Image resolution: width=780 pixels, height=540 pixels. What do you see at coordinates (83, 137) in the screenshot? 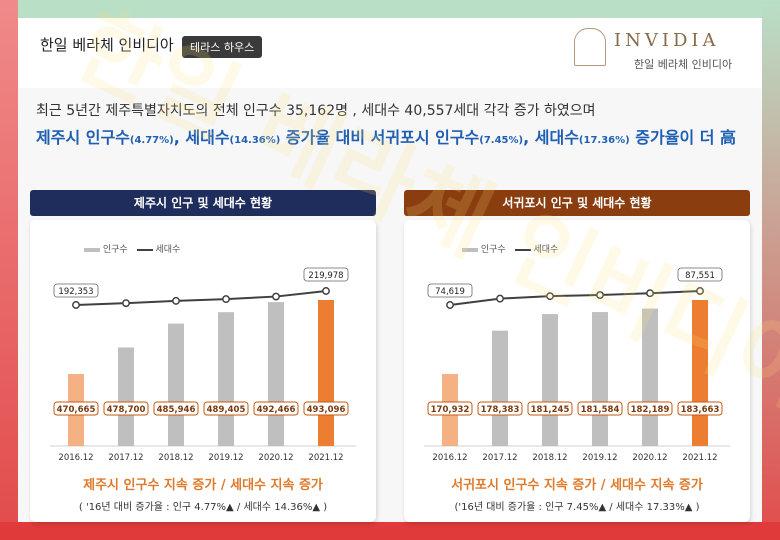
I see `highlight-part: 제주시 인구수` at bounding box center [83, 137].